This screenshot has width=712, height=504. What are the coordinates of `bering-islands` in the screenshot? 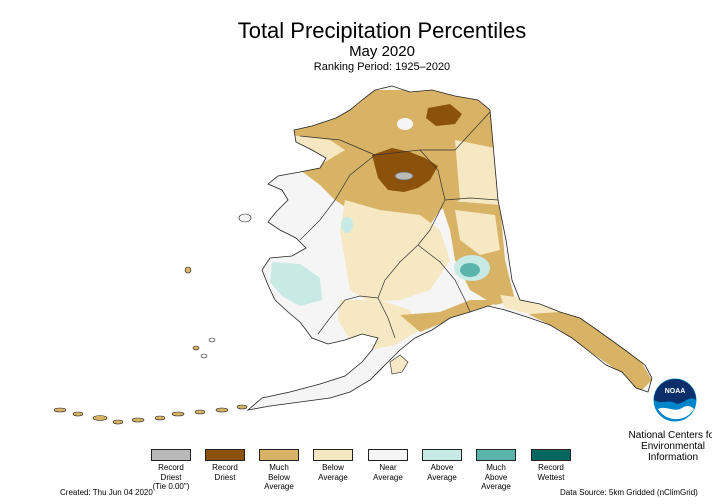 It's located at (226, 286).